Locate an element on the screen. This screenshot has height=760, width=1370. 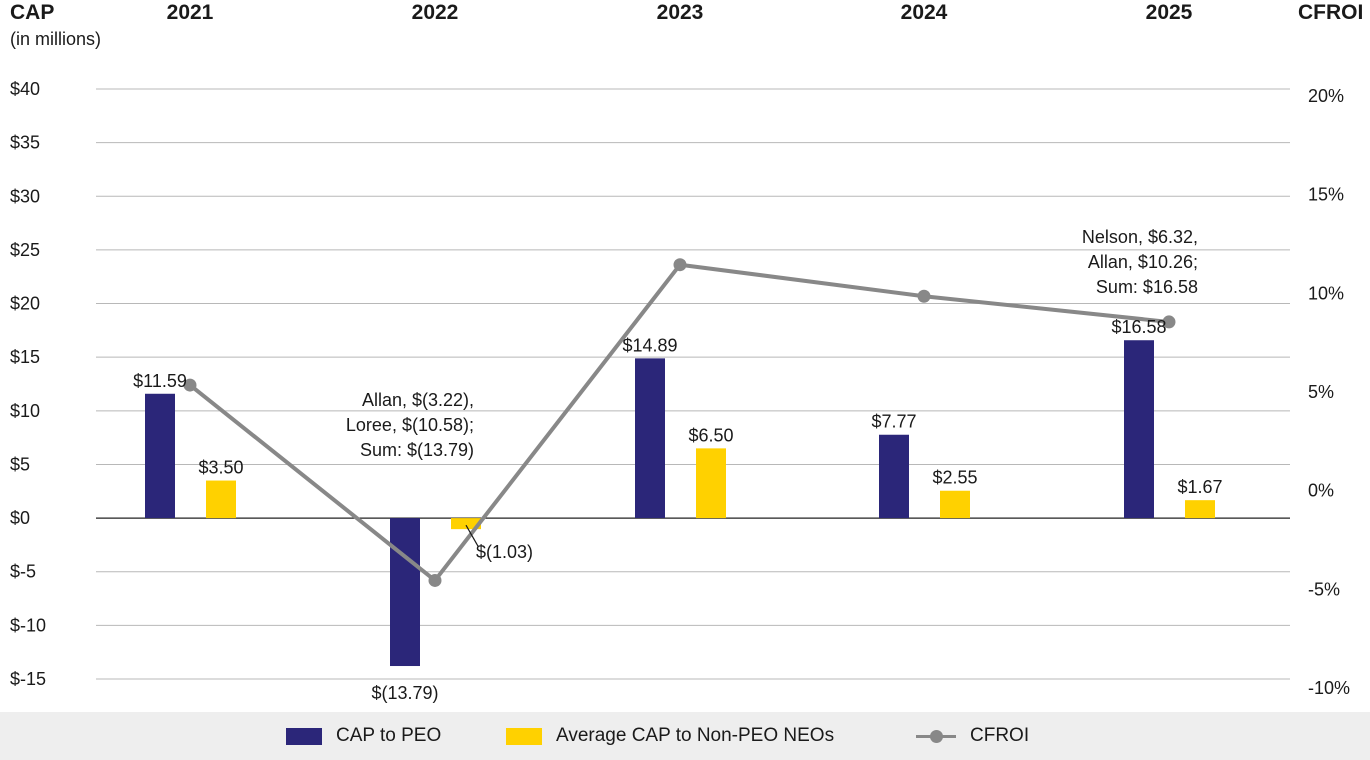
annotation-line: Sum: $(13.79) is located at coordinates (417, 450).